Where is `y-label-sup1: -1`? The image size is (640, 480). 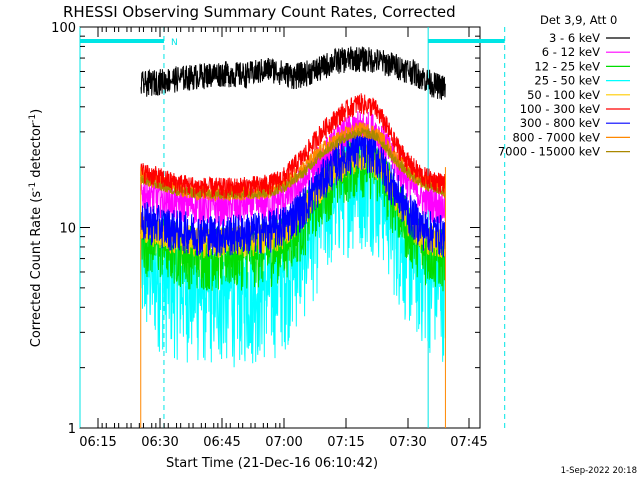
y-label-sup1: -1 is located at coordinates (33, 186).